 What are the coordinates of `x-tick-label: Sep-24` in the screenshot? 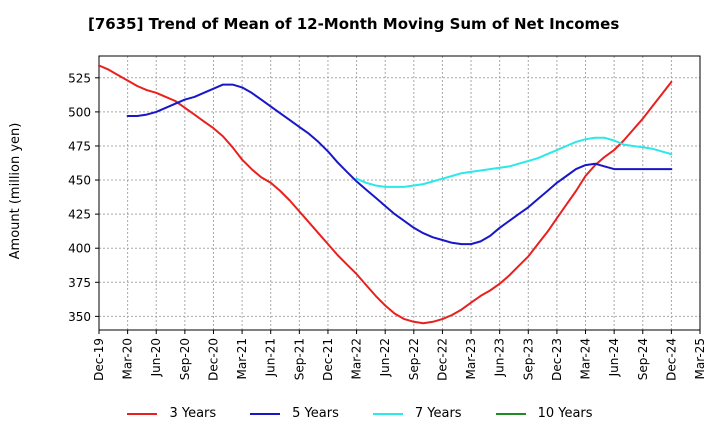 It's located at (643, 359).